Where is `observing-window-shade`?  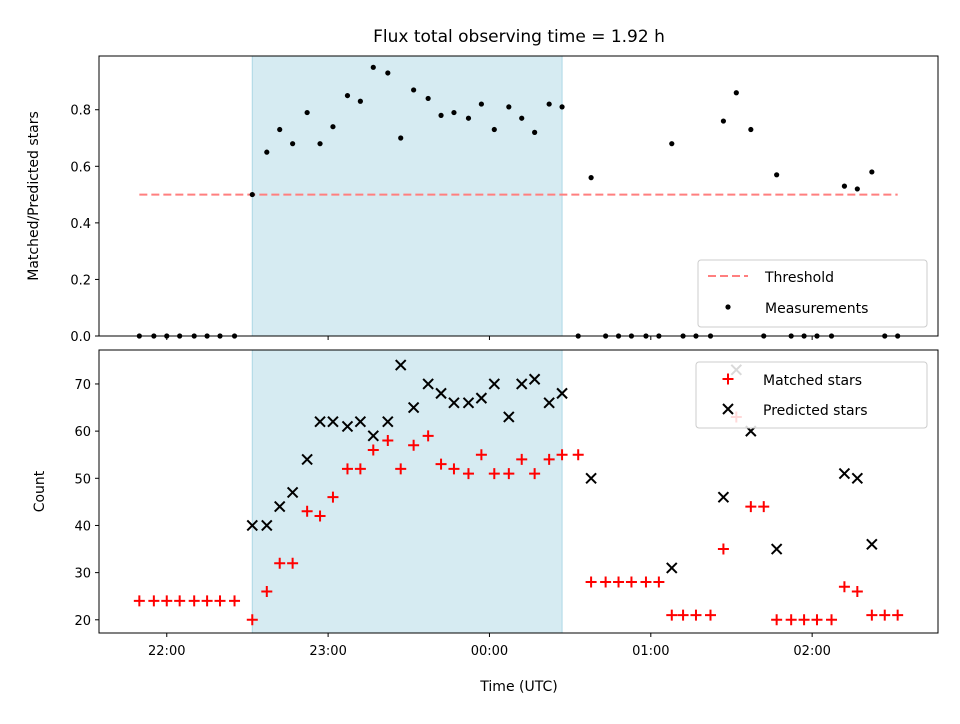
observing-window-shade is located at coordinates (407, 491).